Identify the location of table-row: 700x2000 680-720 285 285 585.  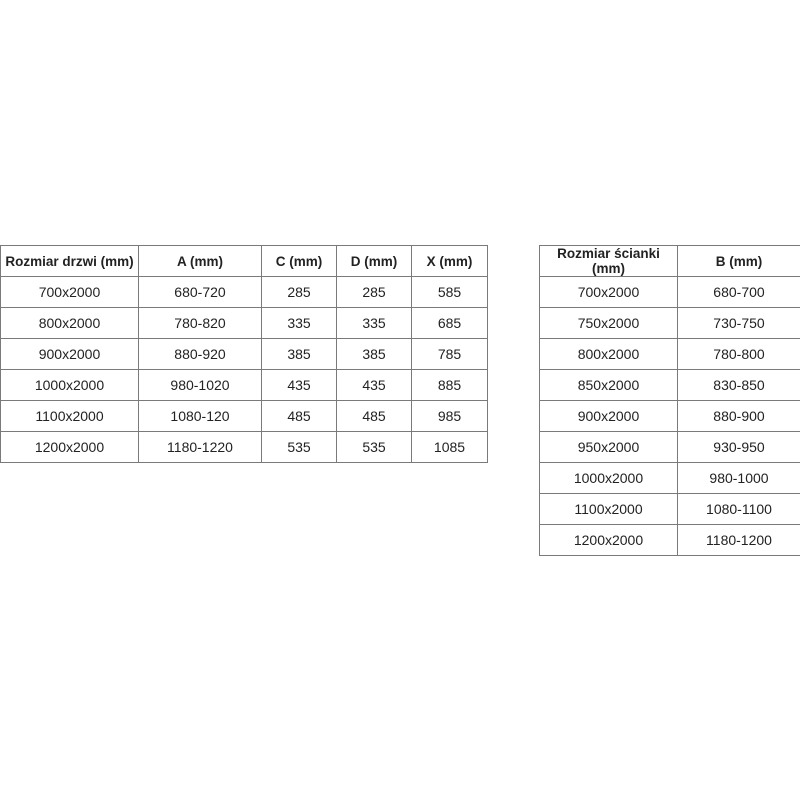
(244, 292).